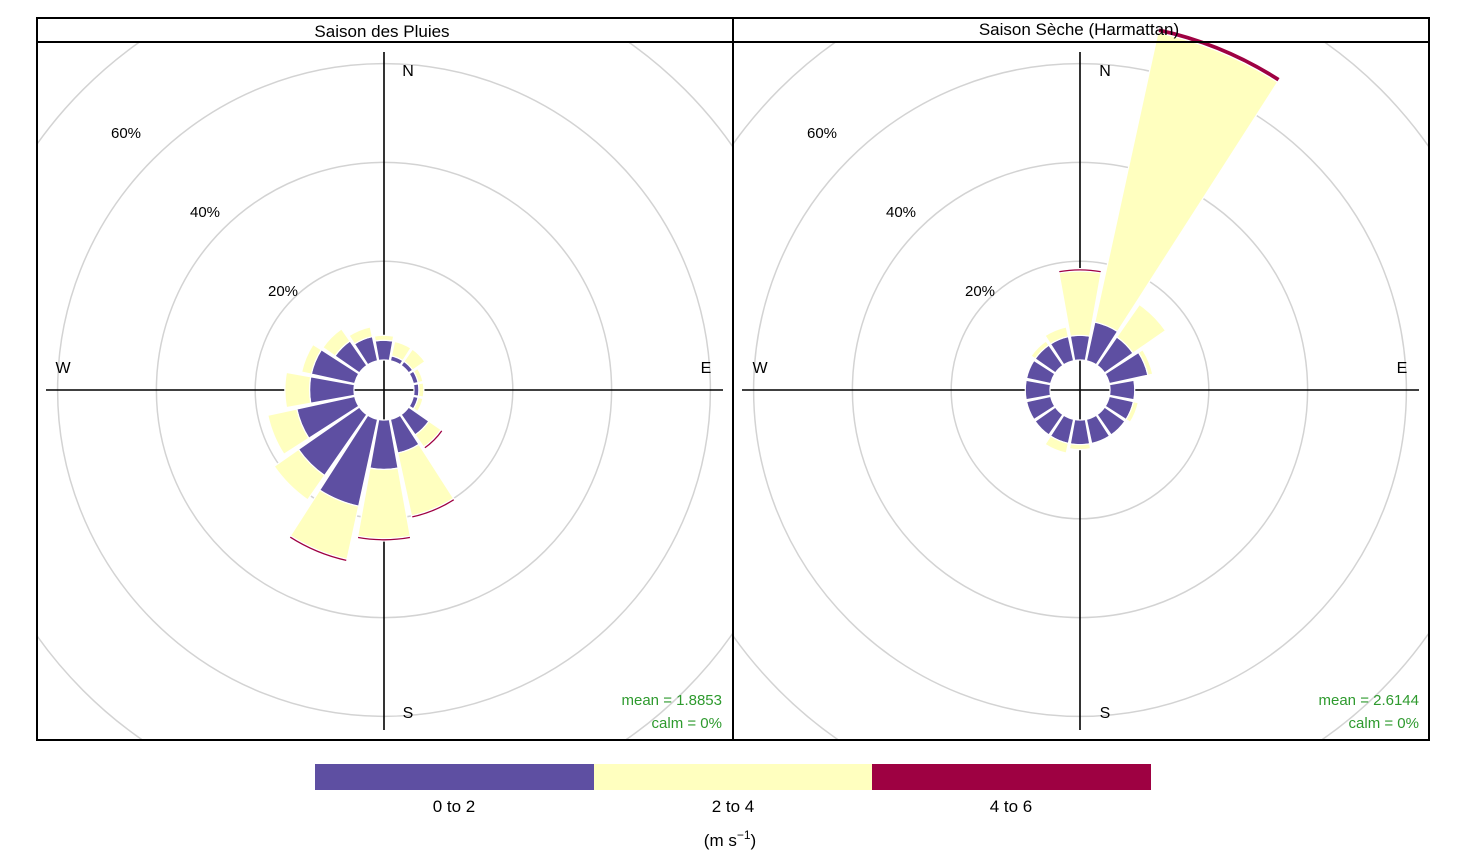  Describe the element at coordinates (1080, 271) in the screenshot. I see `wedge-n-bin2` at that location.